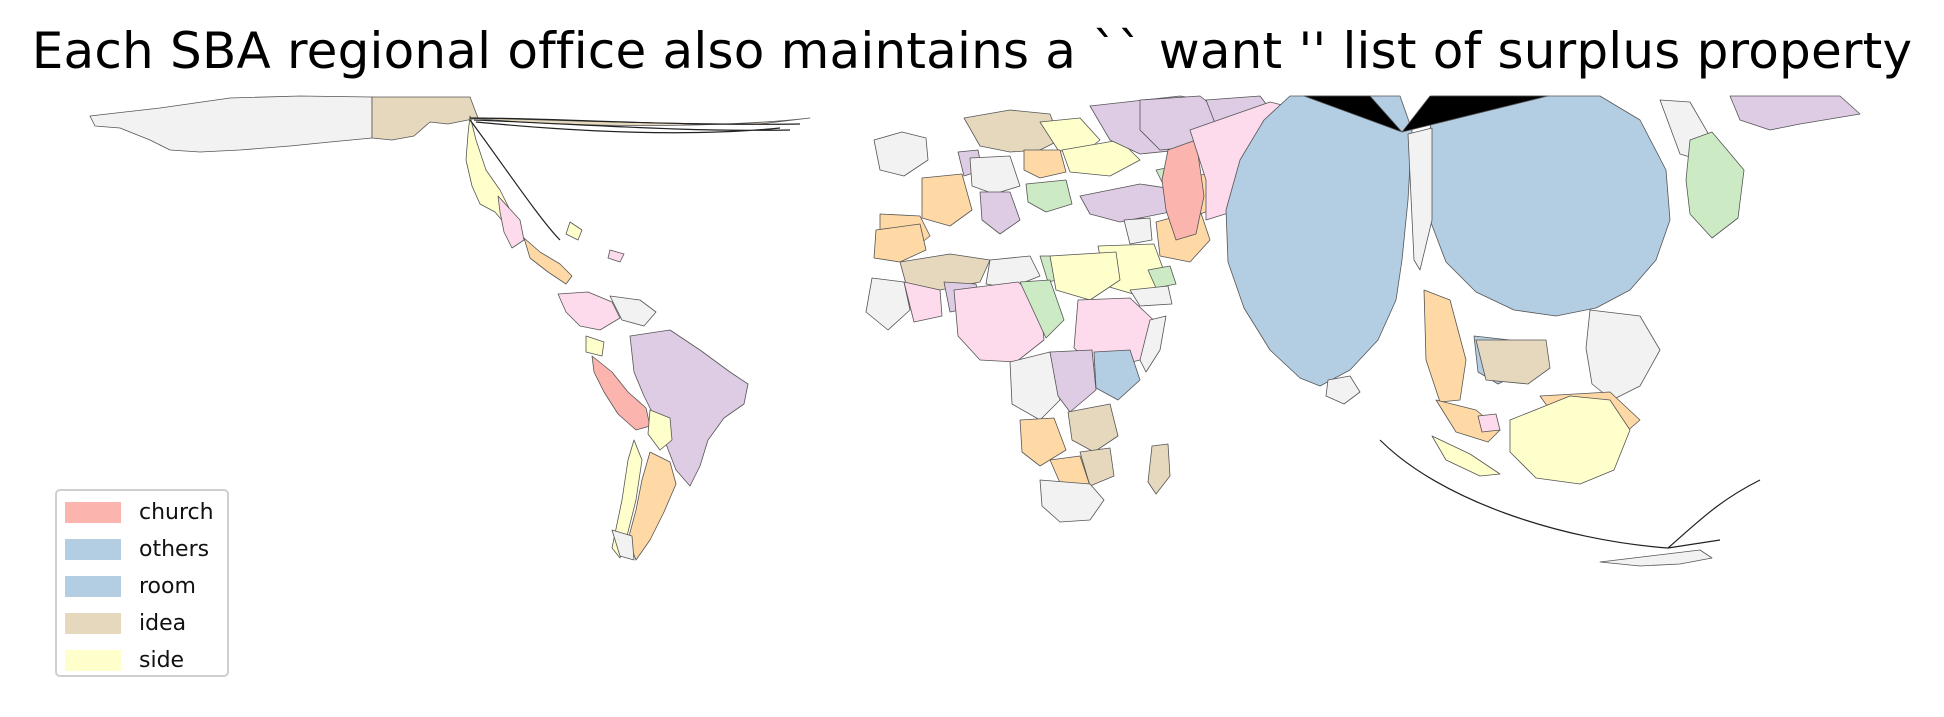 The width and height of the screenshot is (1944, 717). I want to click on legend-label-church: church, so click(176, 512).